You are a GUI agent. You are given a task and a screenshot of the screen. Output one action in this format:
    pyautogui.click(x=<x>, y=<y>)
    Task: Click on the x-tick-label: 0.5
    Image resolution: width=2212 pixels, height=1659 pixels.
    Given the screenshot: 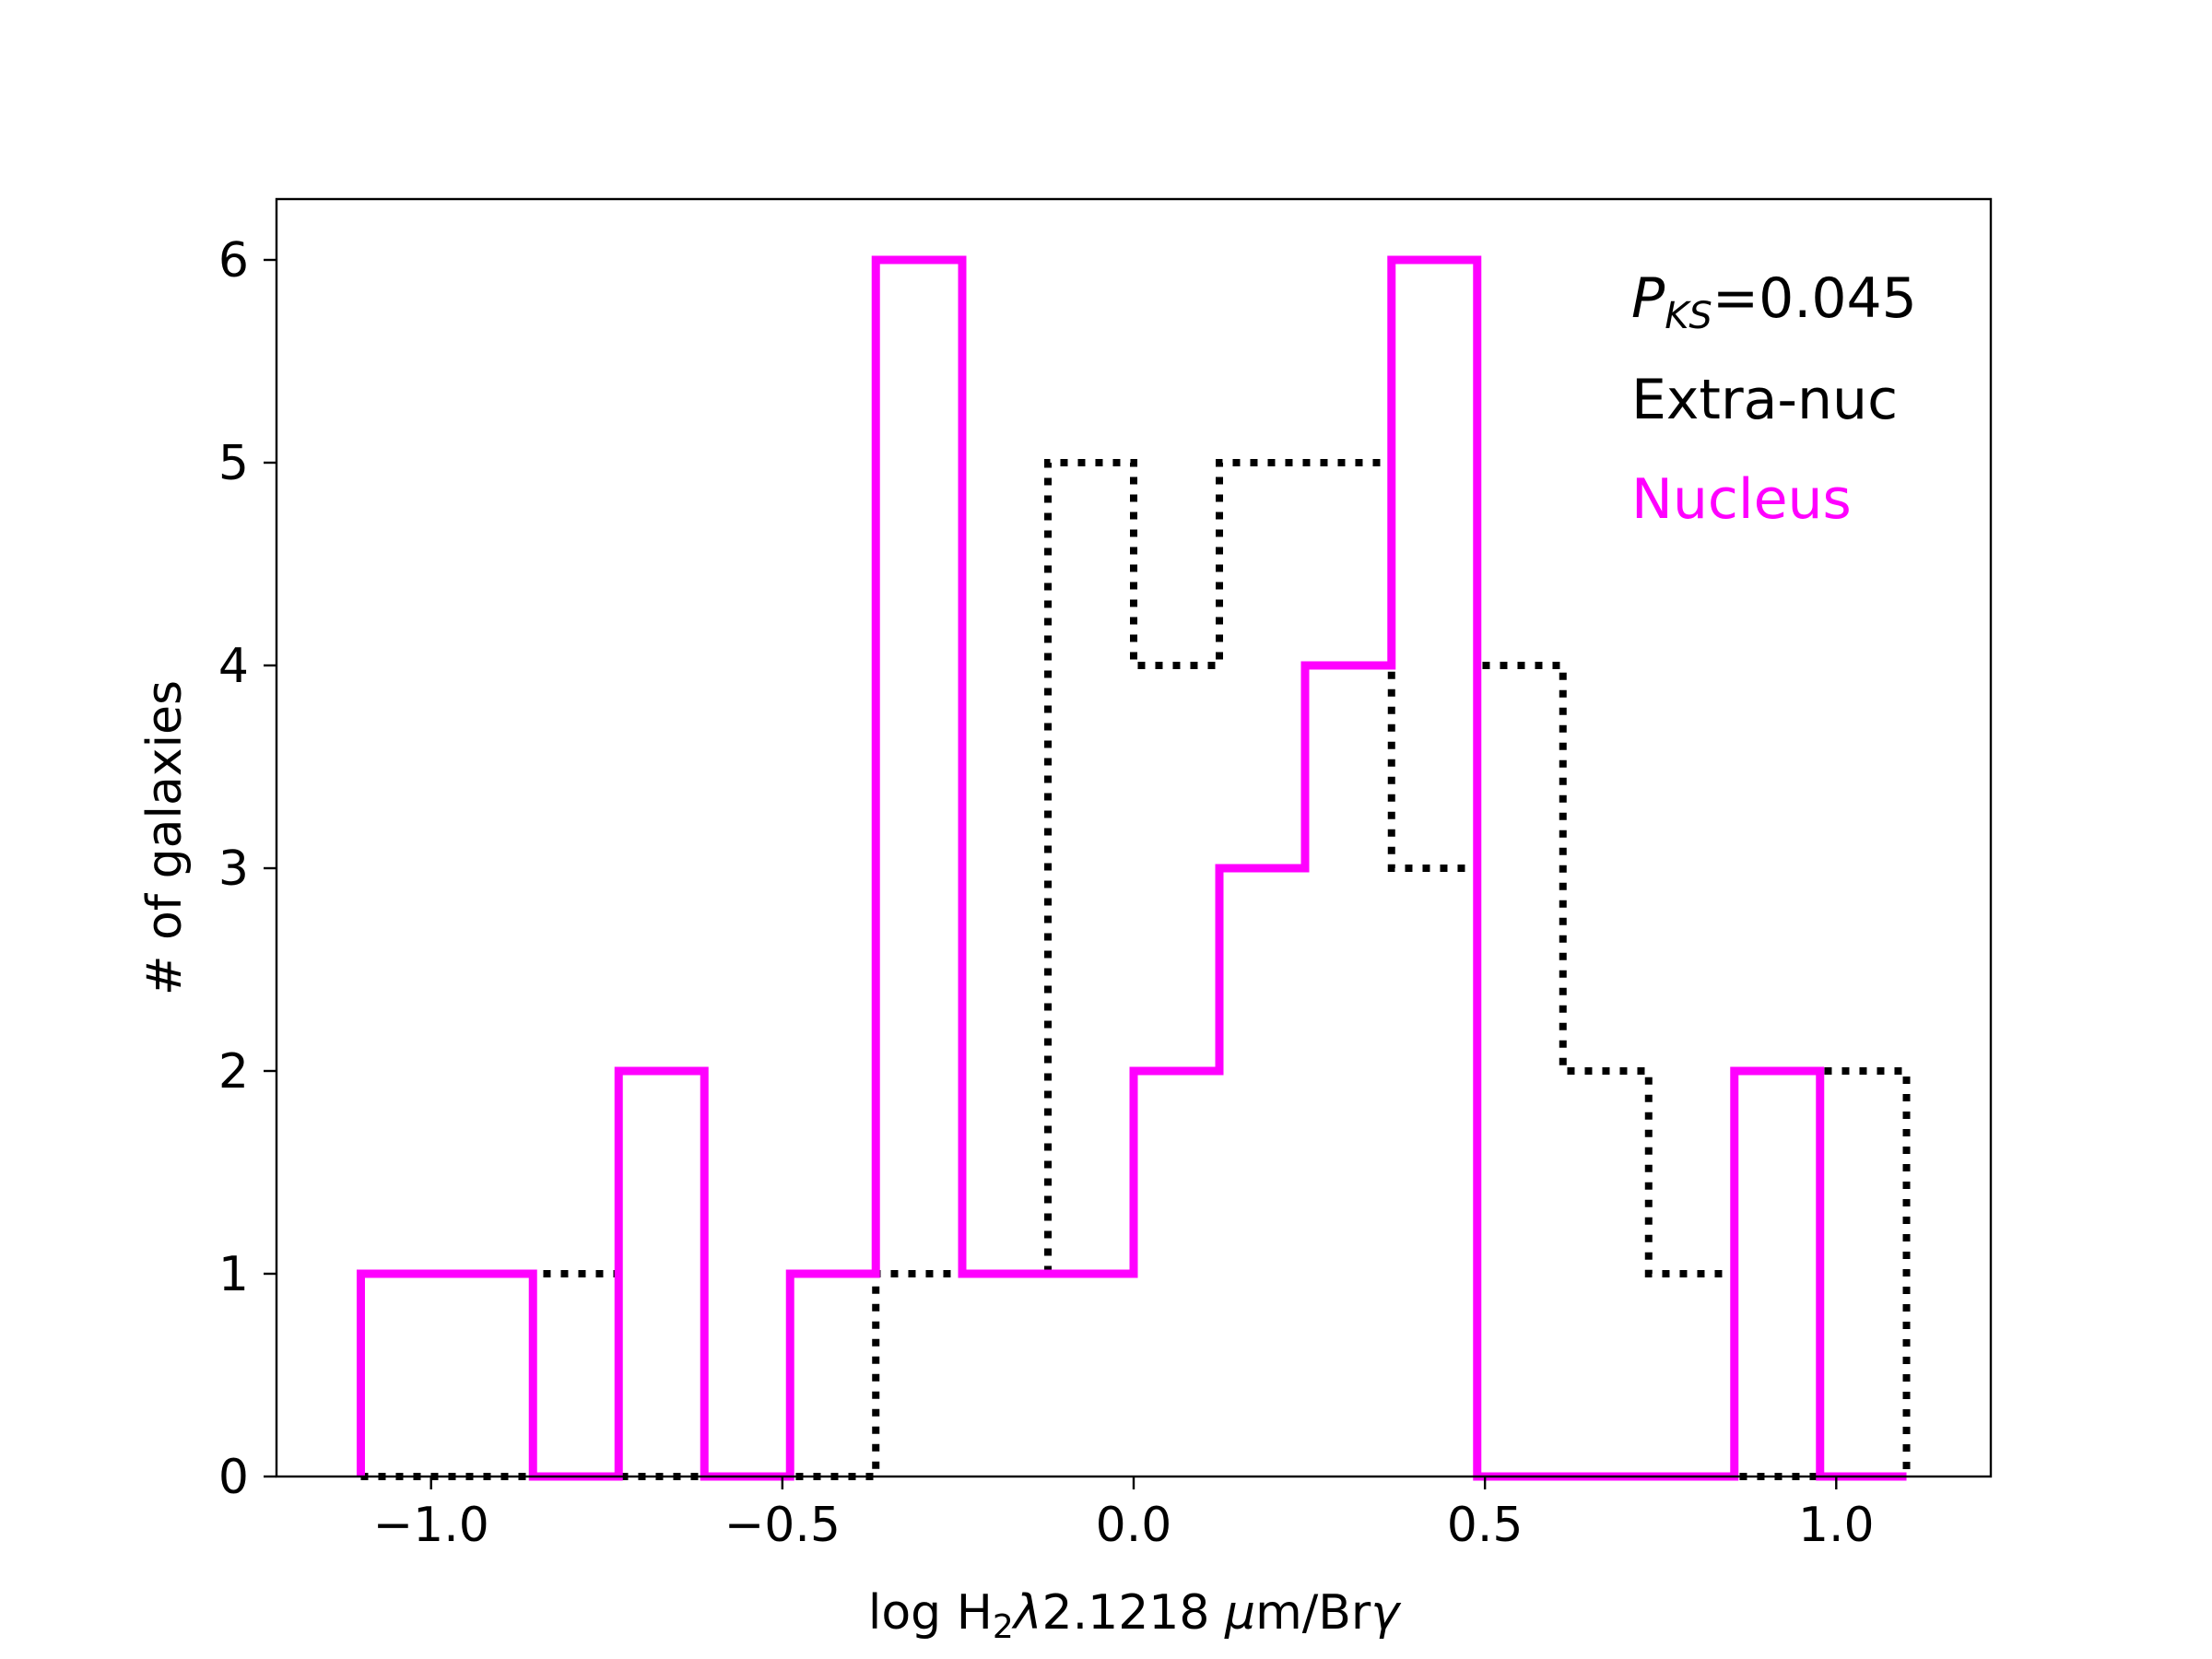 What is the action you would take?
    pyautogui.click(x=1485, y=1525)
    